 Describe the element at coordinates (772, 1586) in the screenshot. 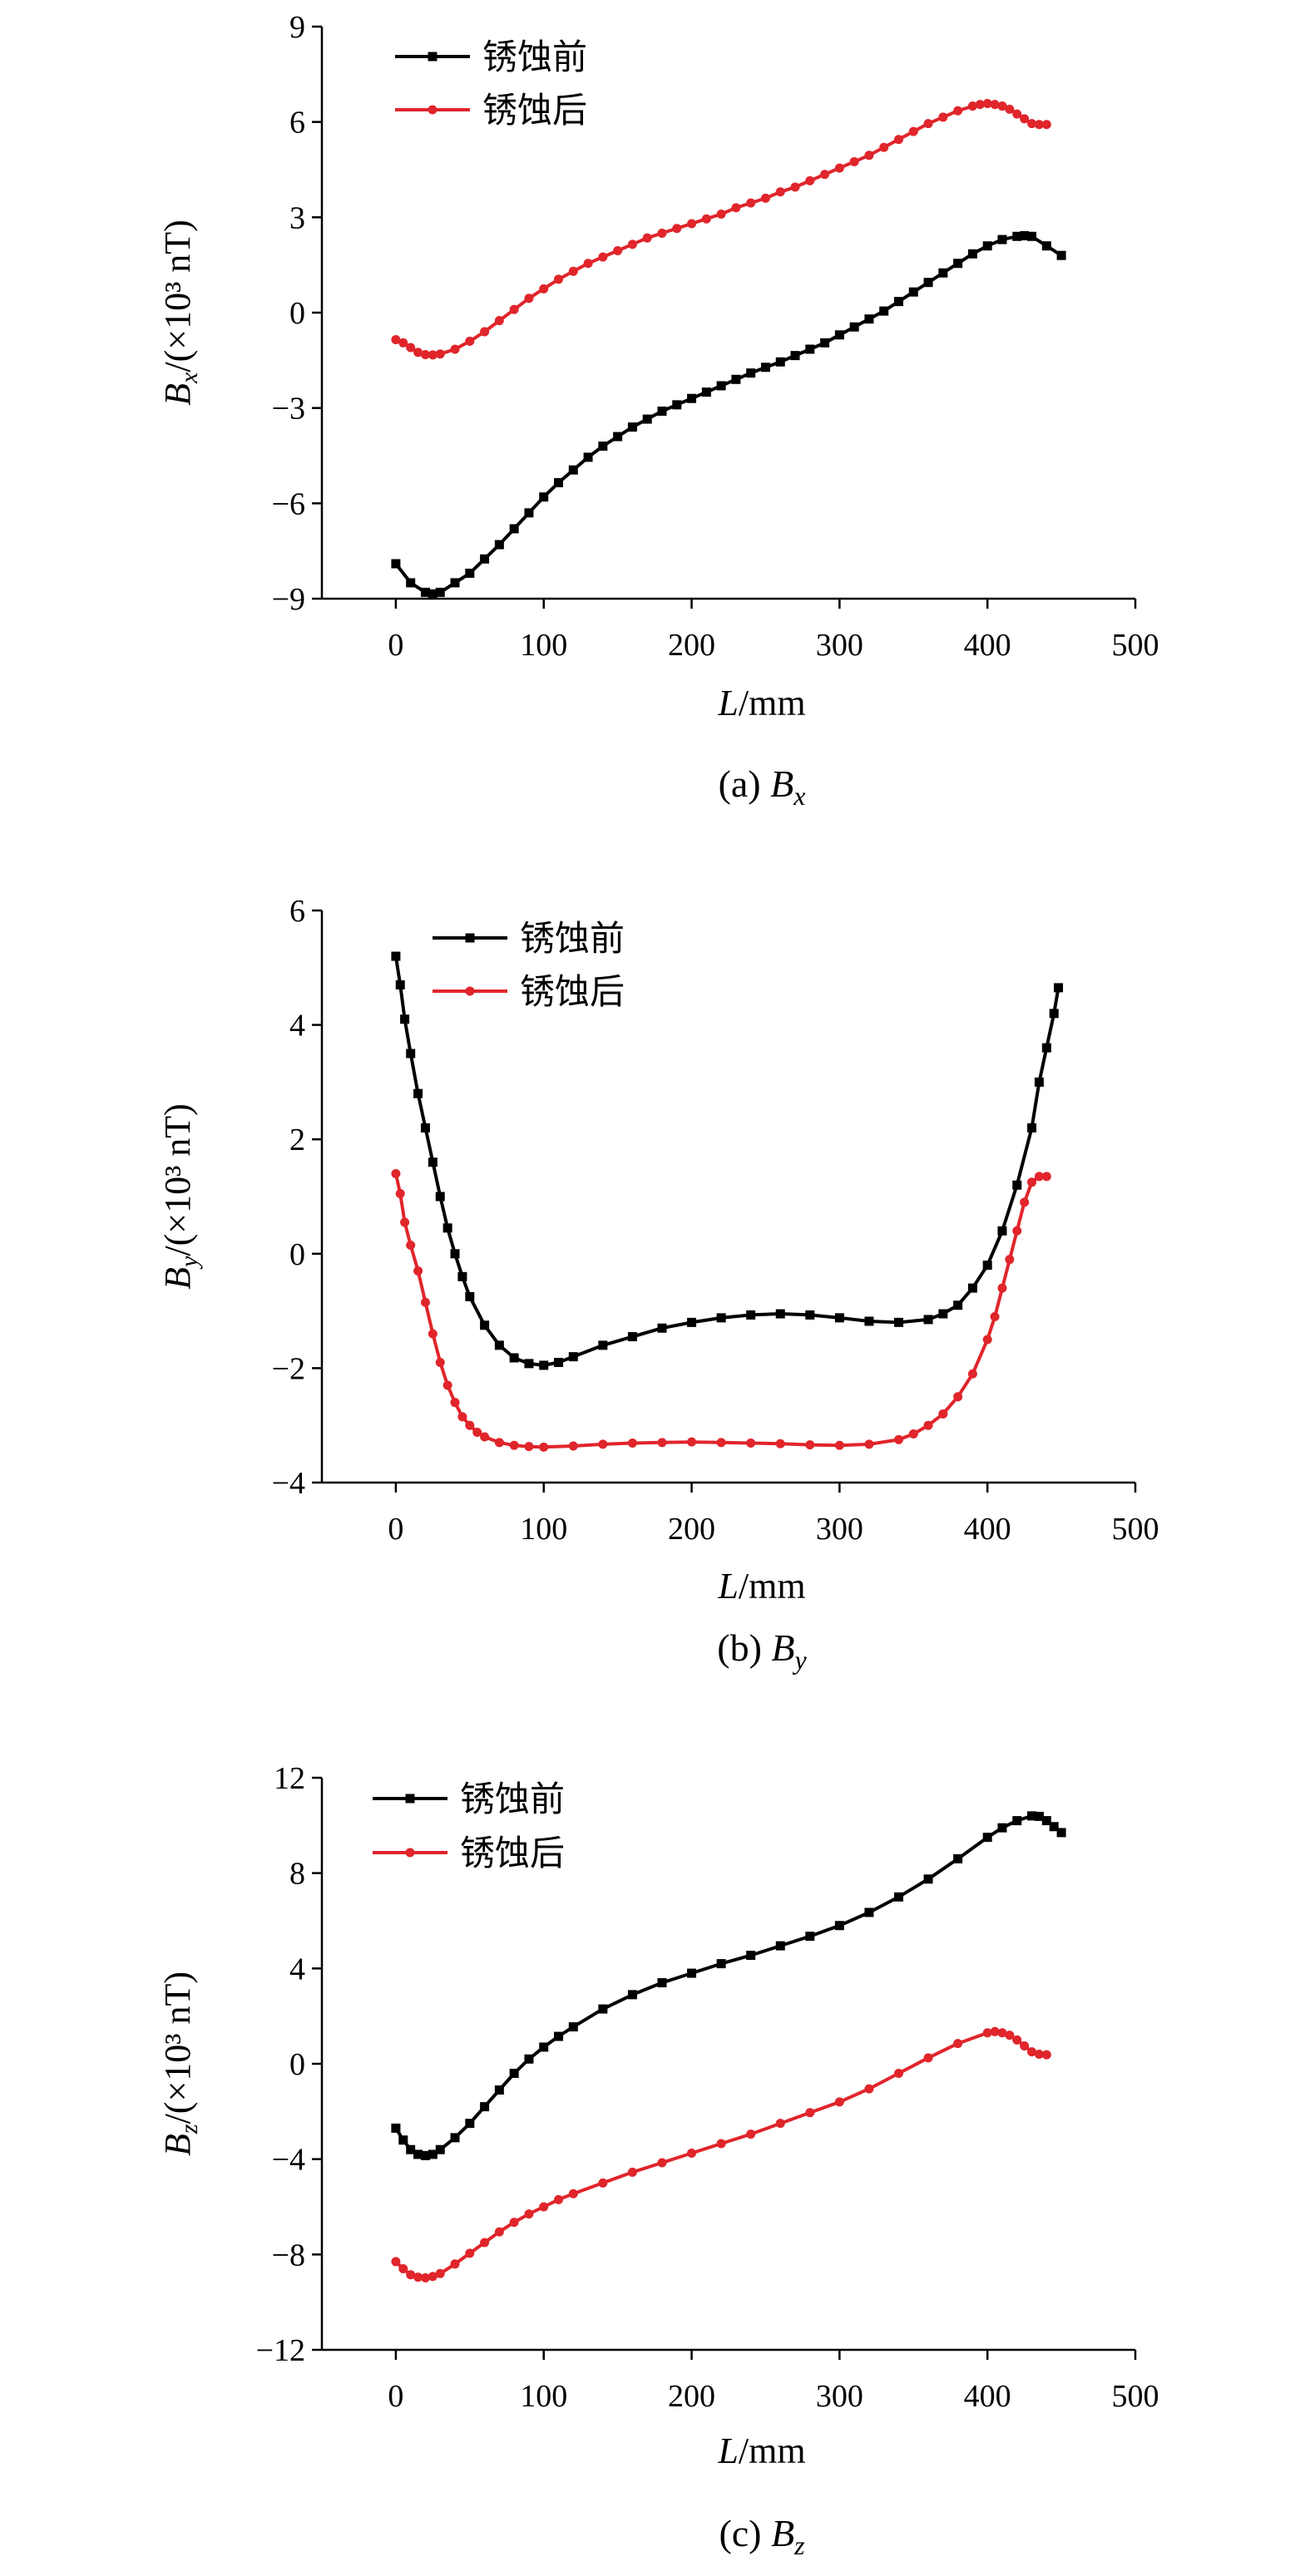

I see `x-axis-unit: /mm` at that location.